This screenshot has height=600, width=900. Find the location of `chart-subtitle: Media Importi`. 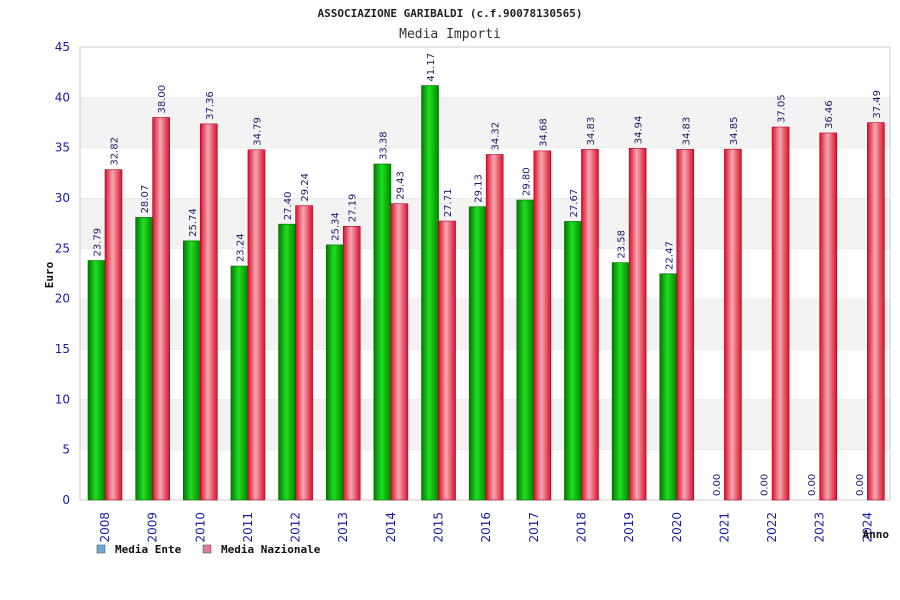

chart-subtitle: Media Importi is located at coordinates (450, 34).